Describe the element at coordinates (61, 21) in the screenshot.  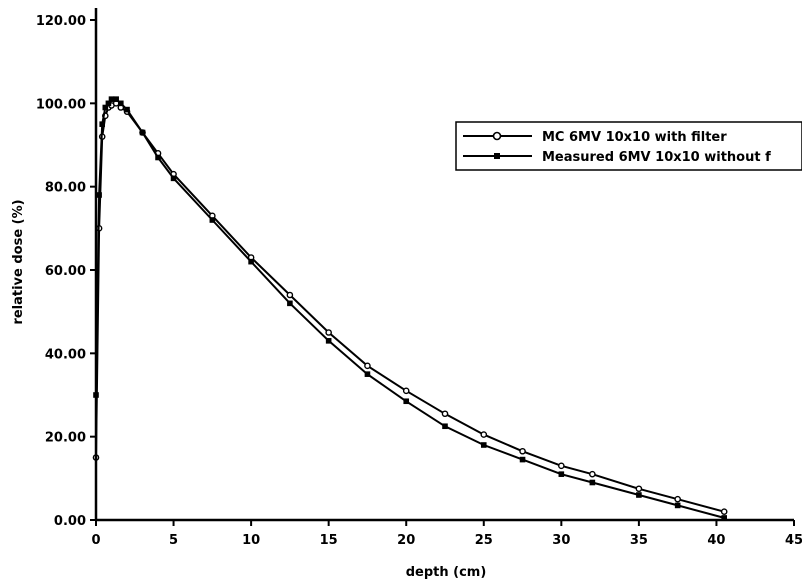
I see `y-tick-label: 120.00` at that location.